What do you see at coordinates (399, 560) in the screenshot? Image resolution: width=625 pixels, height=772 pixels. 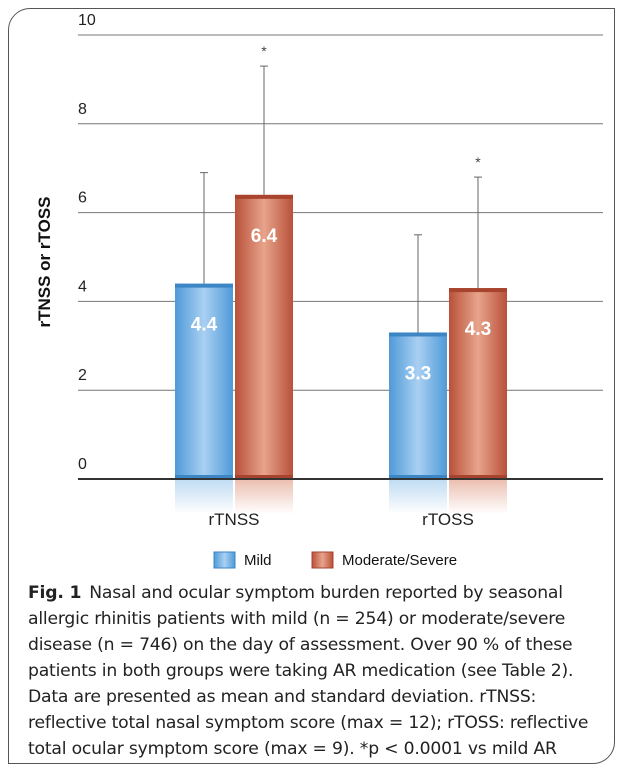 I see `legend-label-moderate-severe: Moderate/Severe` at bounding box center [399, 560].